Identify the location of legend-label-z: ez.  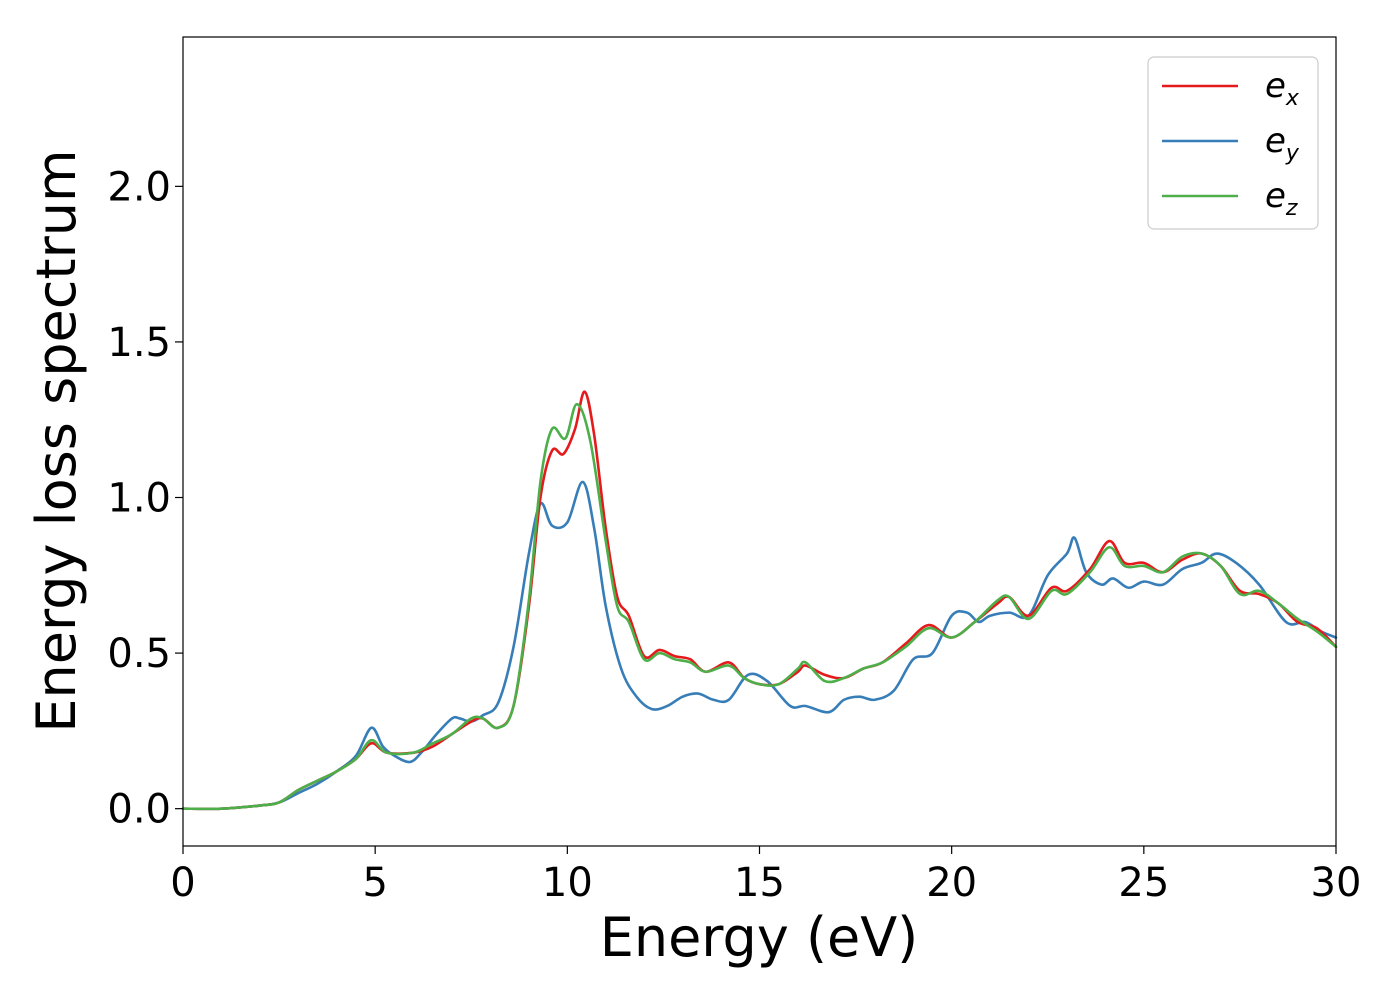
(1281, 198).